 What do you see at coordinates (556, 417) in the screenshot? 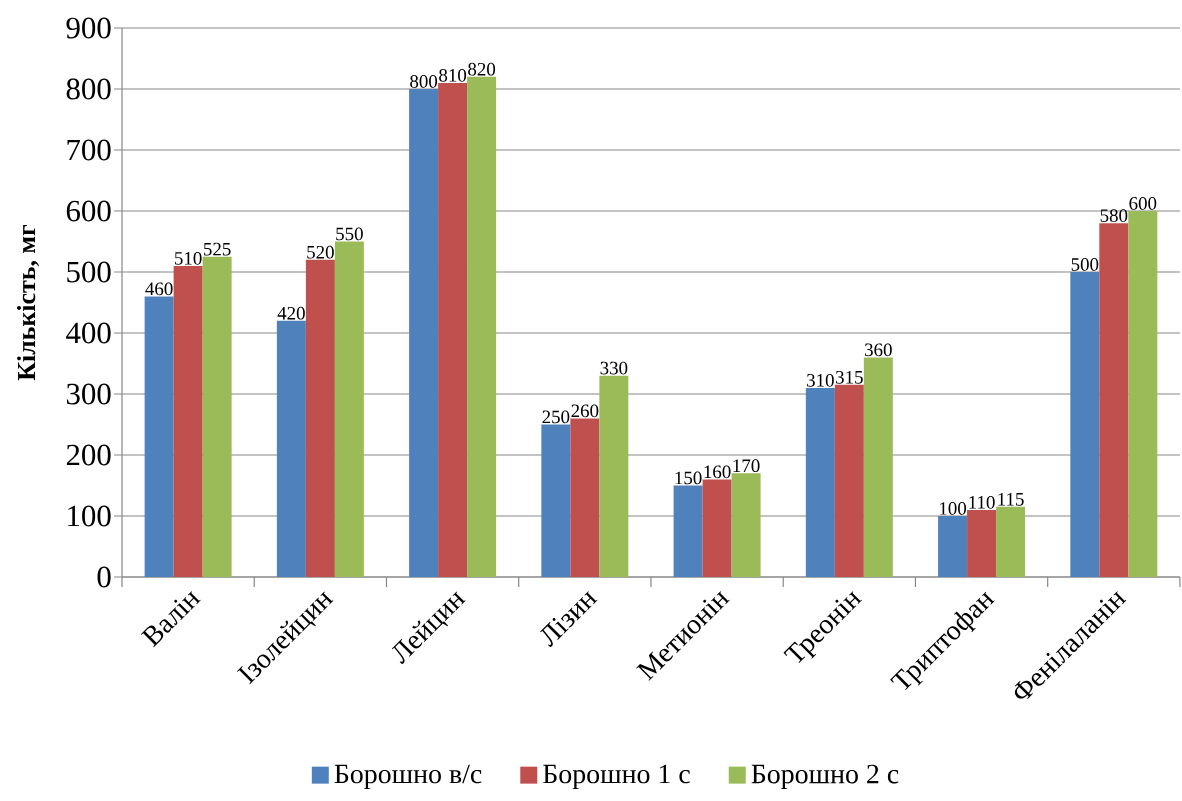
I see `data-label: 250` at bounding box center [556, 417].